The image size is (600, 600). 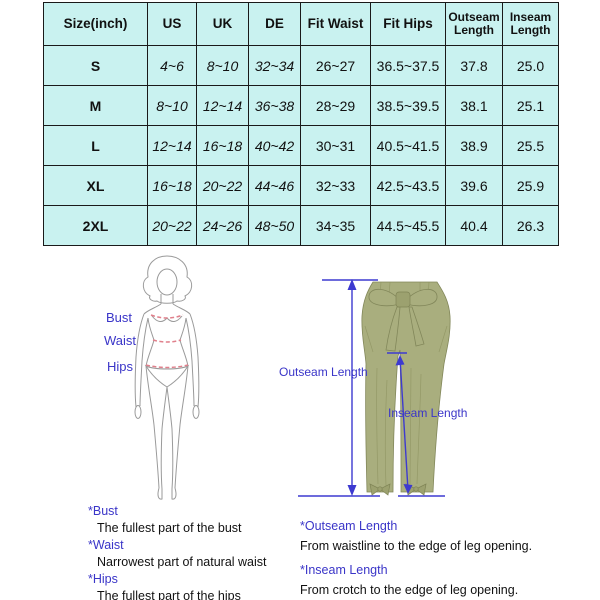 I want to click on body-measurement-figure-icon, so click(x=167, y=377).